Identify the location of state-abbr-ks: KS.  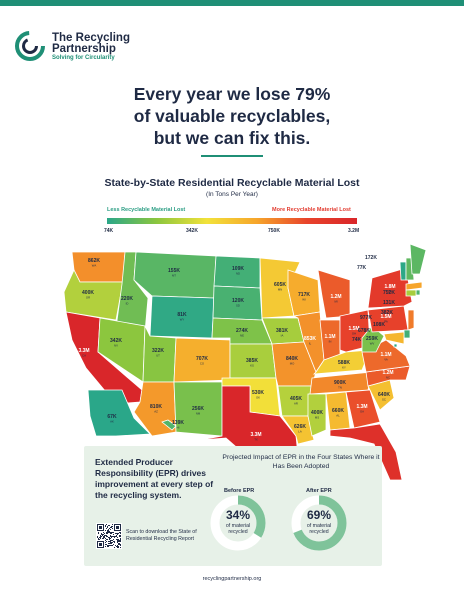
(252, 366).